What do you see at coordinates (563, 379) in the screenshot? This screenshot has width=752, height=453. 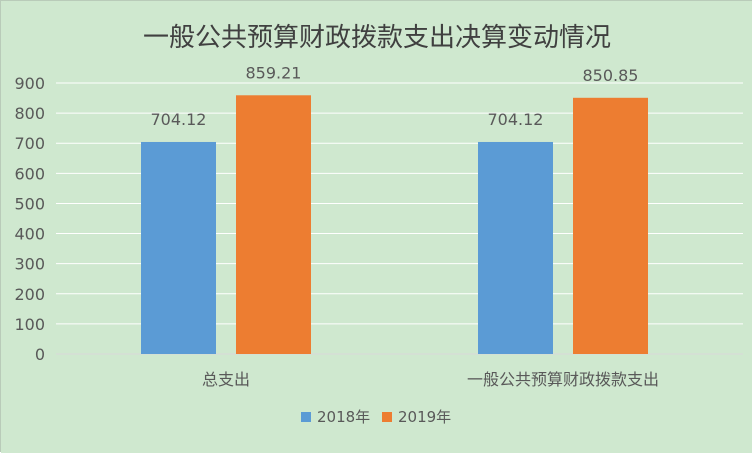 I see `x-category-label: 一般公共预算财政拨款支出` at bounding box center [563, 379].